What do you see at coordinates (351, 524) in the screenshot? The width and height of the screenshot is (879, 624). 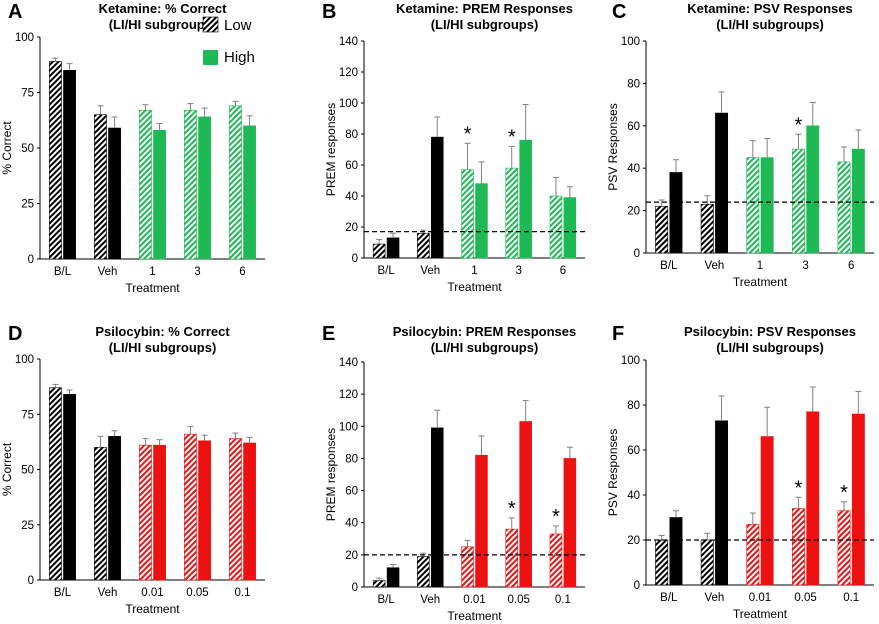 I see `y-tick-label: 40` at bounding box center [351, 524].